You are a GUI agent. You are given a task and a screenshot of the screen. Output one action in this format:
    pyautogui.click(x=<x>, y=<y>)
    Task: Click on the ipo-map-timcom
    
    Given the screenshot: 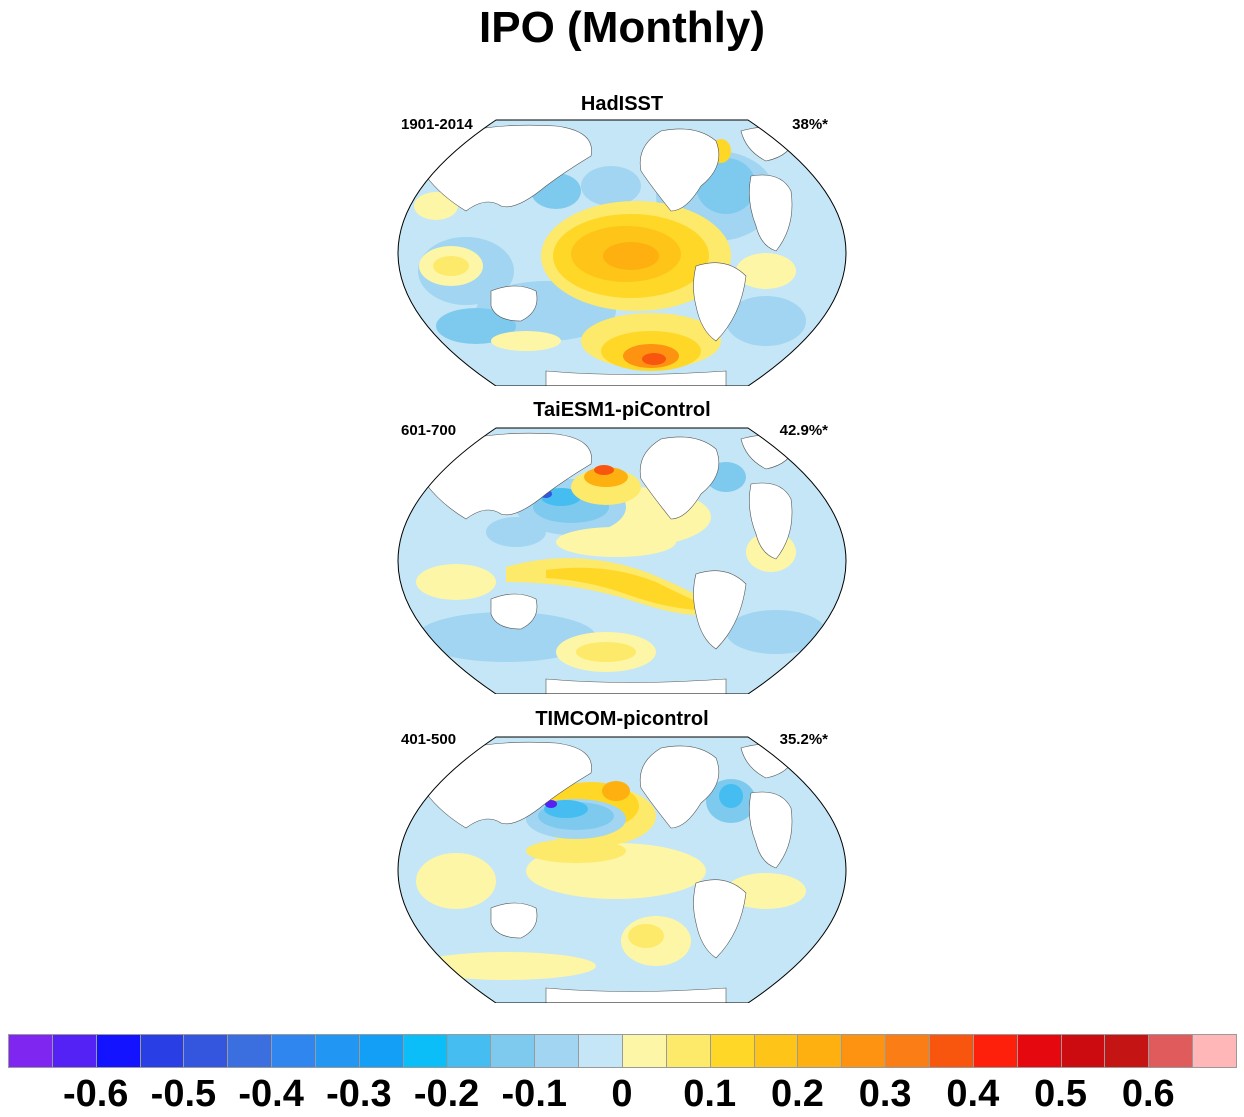 What is the action you would take?
    pyautogui.click(x=622, y=869)
    